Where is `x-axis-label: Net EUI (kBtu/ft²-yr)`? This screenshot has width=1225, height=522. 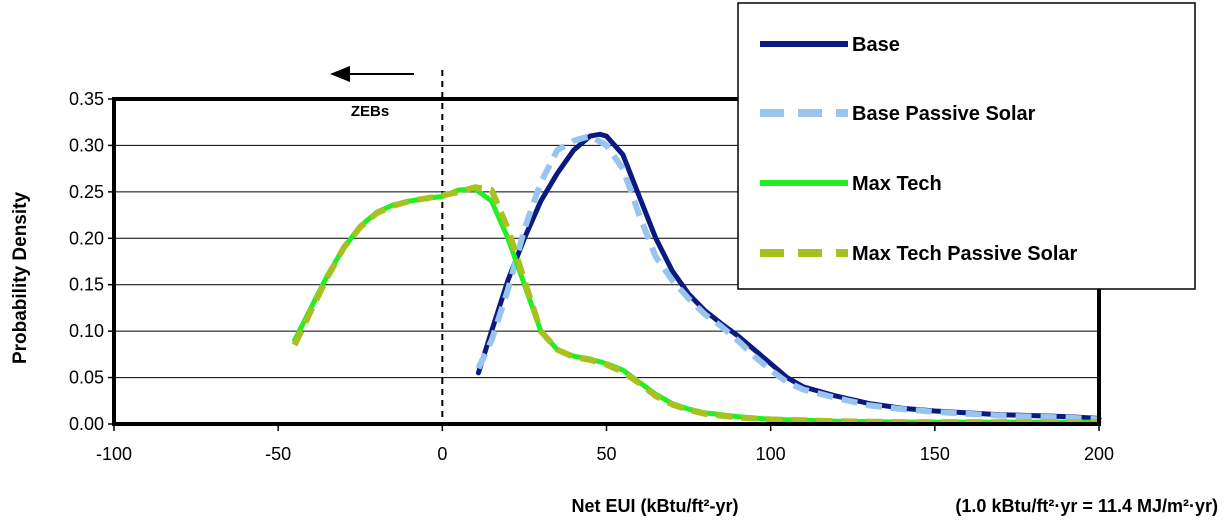 x-axis-label: Net EUI (kBtu/ft²-yr) is located at coordinates (655, 506).